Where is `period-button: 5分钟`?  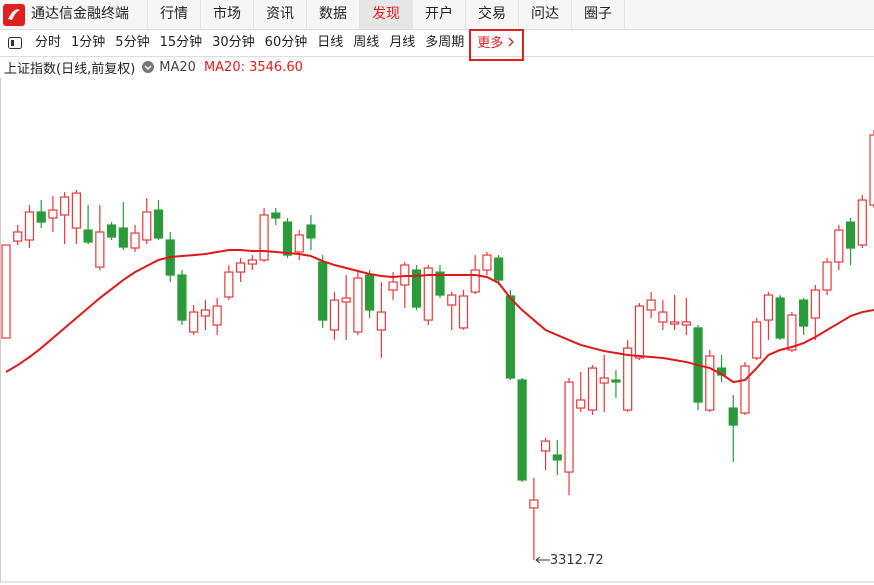
period-button: 5分钟 is located at coordinates (132, 42).